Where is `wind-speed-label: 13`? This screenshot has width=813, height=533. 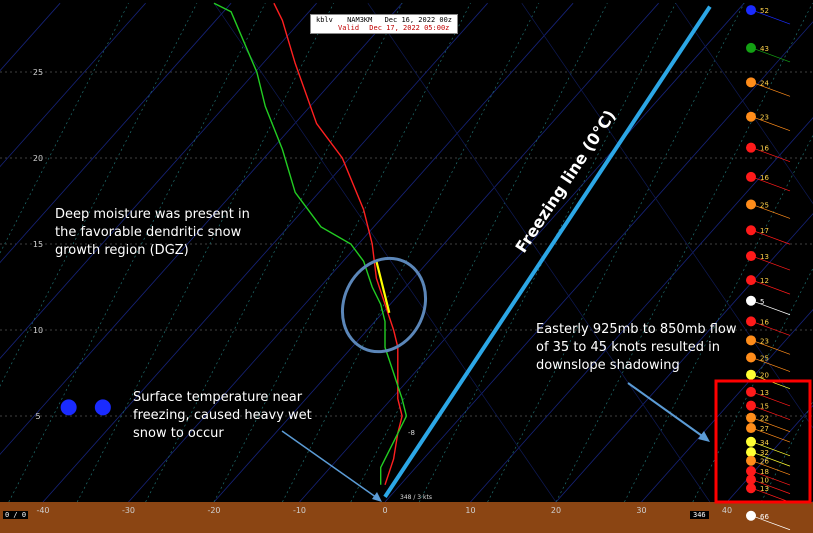
wind-speed-label: 13 is located at coordinates (764, 257).